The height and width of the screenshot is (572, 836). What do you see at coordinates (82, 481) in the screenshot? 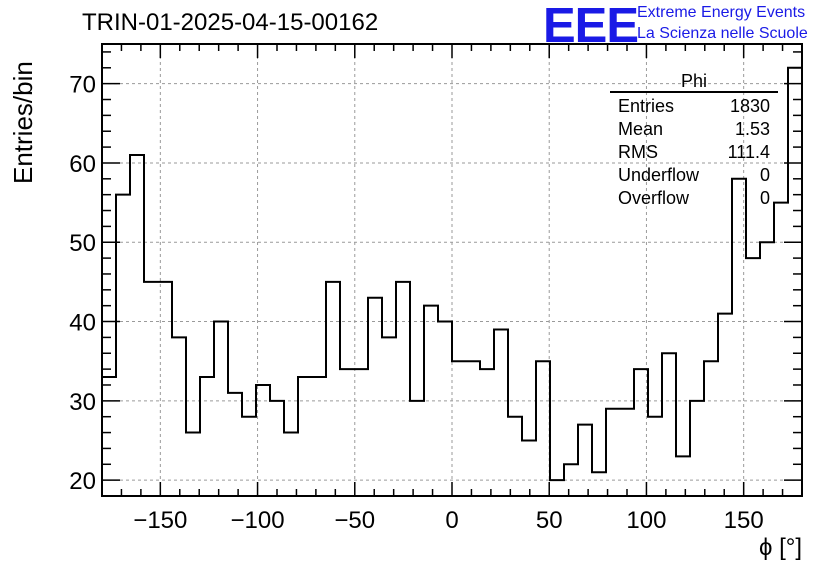
I see `y-tick-label: 20` at bounding box center [82, 481].